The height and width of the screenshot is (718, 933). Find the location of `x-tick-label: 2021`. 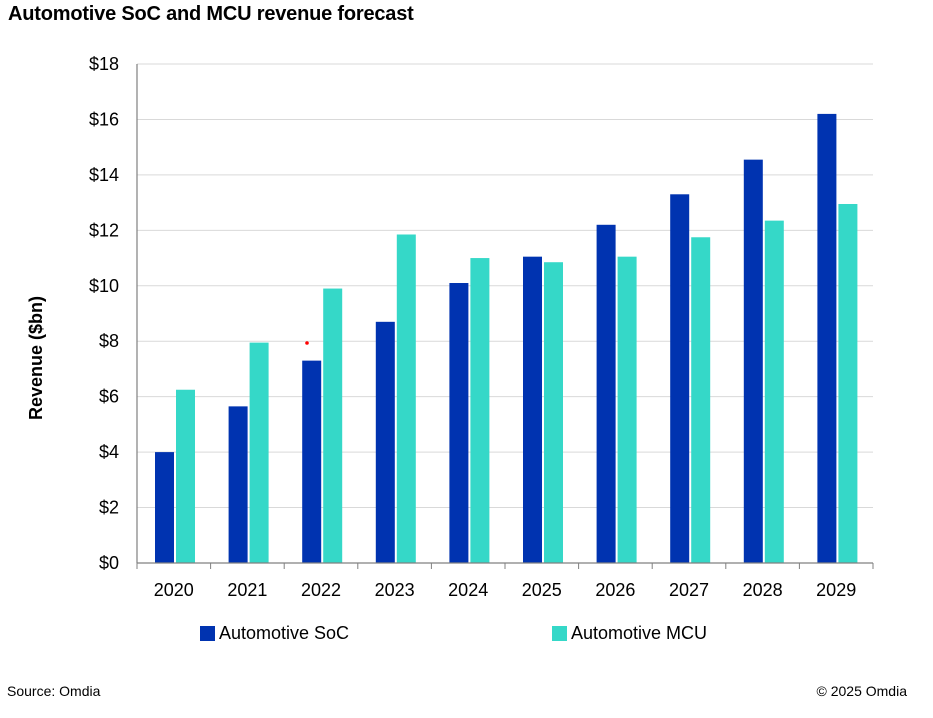

x-tick-label: 2021 is located at coordinates (247, 590).